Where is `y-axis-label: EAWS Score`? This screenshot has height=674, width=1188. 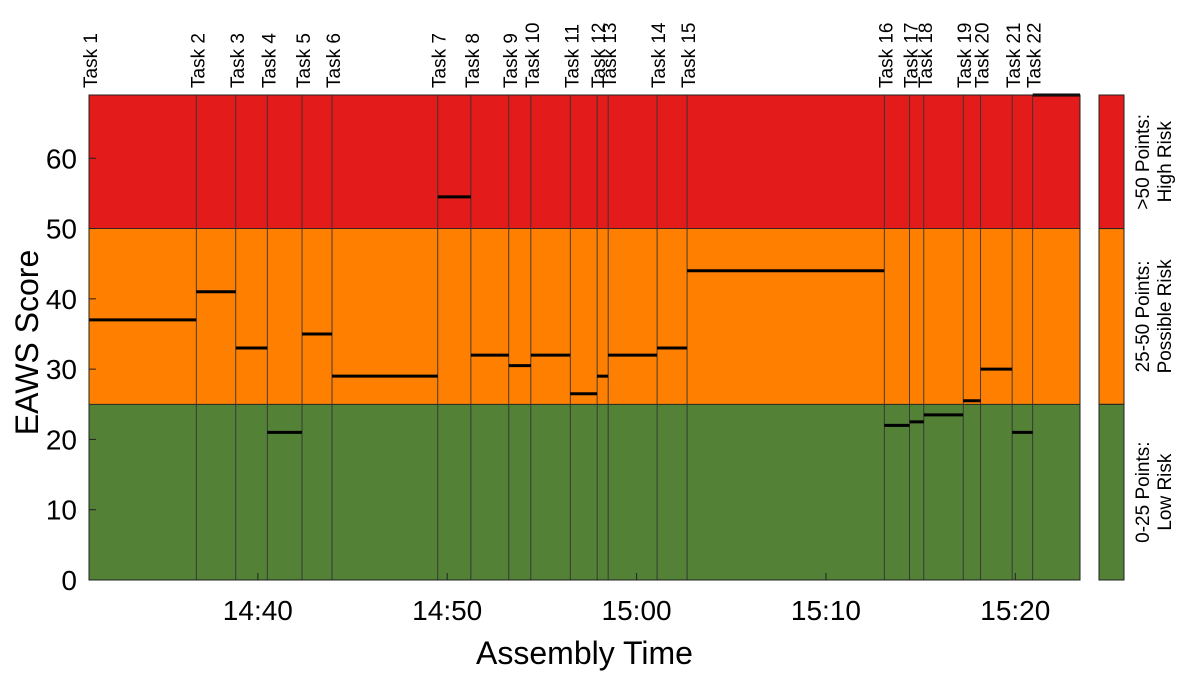 y-axis-label: EAWS Score is located at coordinates (27, 343).